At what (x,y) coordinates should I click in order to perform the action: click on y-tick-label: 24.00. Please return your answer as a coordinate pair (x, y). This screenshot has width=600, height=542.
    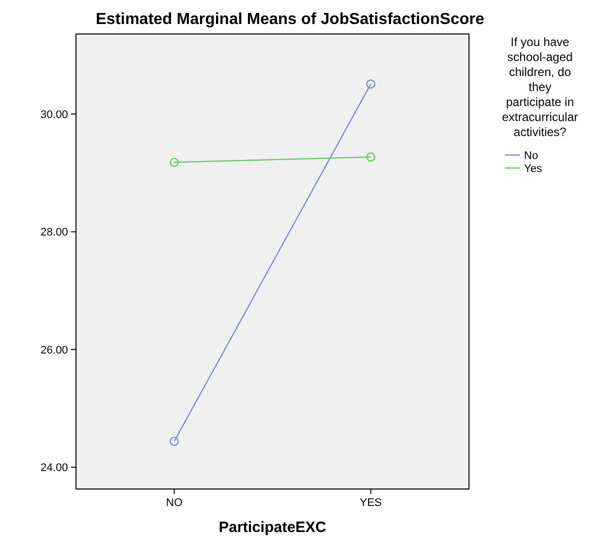
    Looking at the image, I should click on (54, 468).